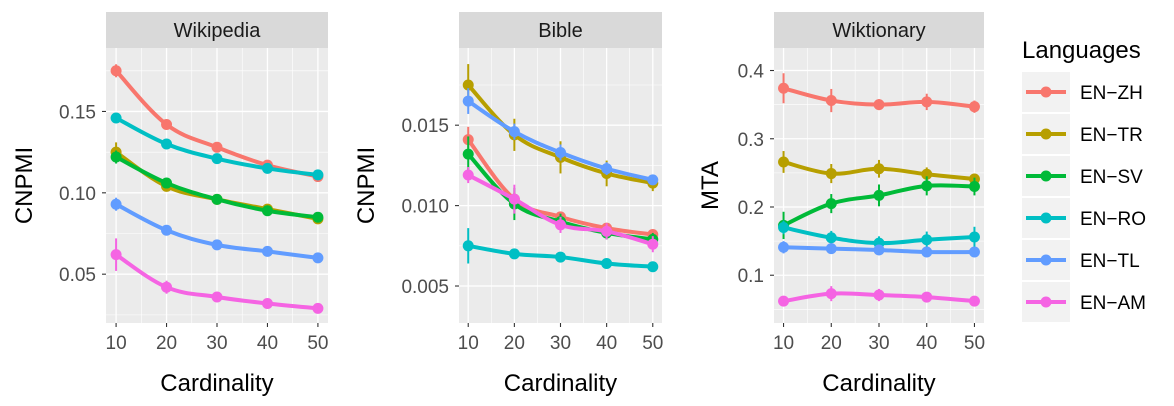 Image resolution: width=1174 pixels, height=406 pixels. I want to click on legend: Languages EN−ZH EN−TR EN−SV EN−RO EN−TL EN−AM, so click(1084, 179).